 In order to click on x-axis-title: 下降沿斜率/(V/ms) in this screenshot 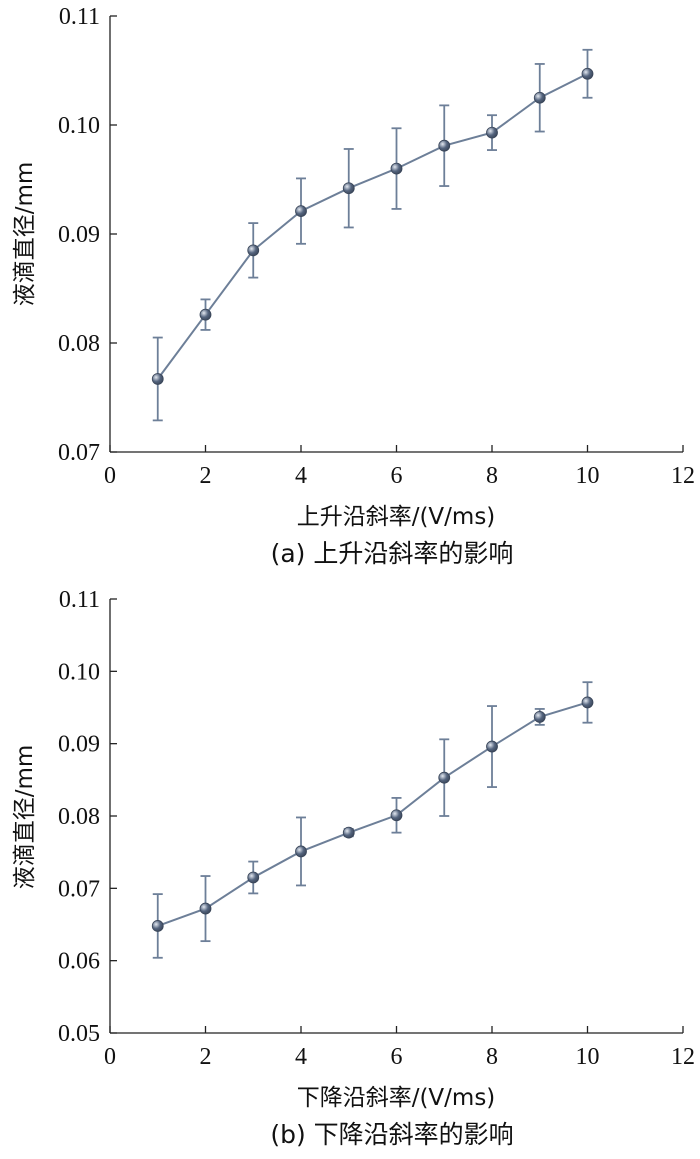, I will do `click(396, 1098)`.